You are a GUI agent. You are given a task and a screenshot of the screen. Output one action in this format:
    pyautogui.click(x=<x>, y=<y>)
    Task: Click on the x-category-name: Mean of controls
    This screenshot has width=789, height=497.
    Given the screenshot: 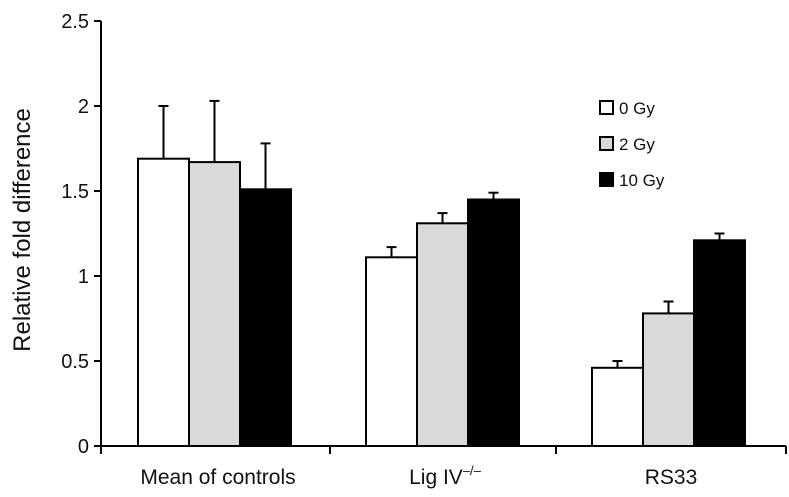 What is the action you would take?
    pyautogui.click(x=217, y=477)
    